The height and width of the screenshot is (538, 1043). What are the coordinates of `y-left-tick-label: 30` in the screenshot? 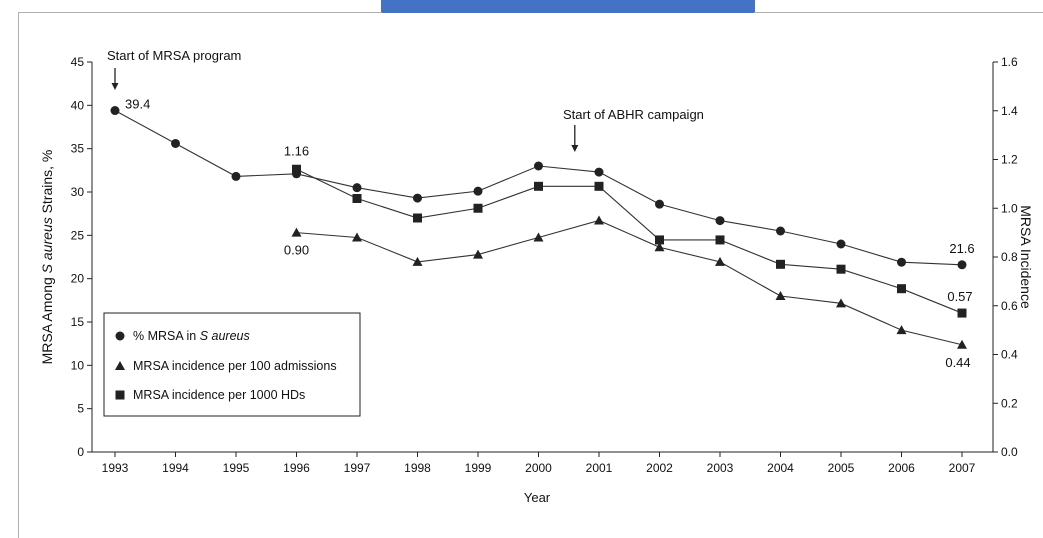 It's located at (78, 192).